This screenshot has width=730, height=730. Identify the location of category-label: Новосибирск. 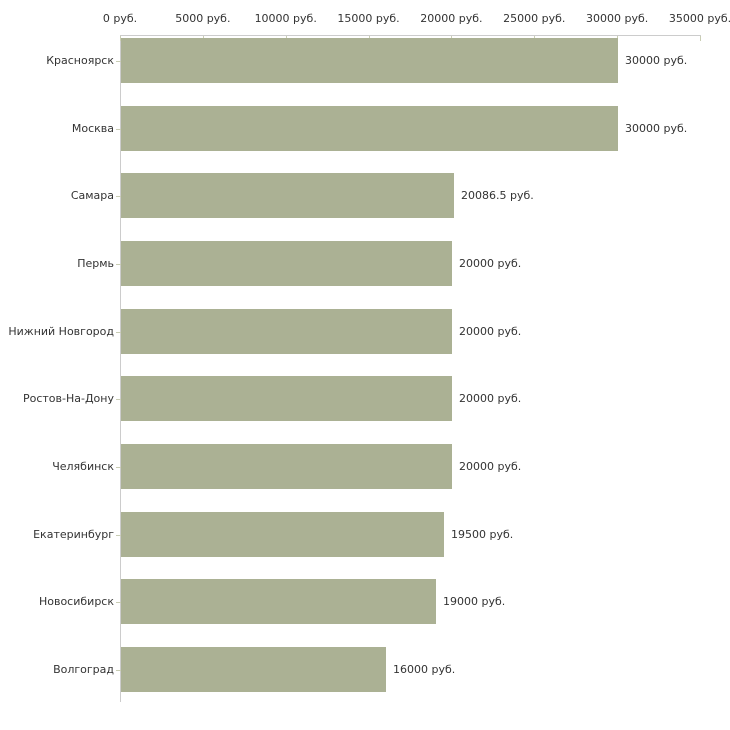
(76, 601).